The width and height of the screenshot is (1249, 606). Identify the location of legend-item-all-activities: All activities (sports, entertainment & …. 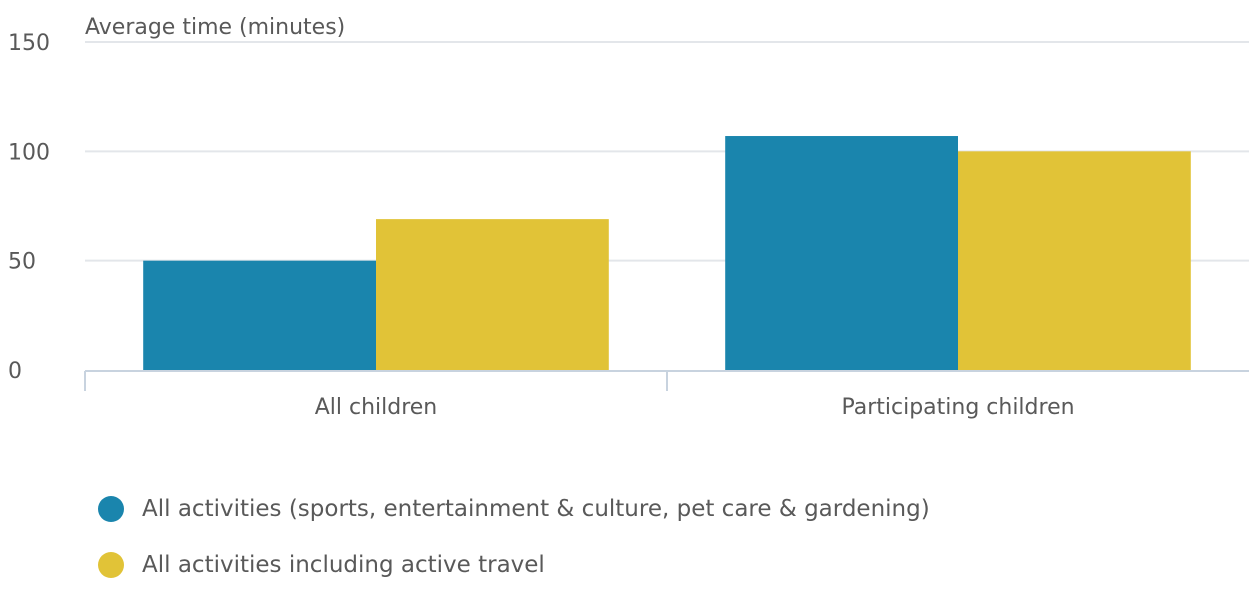
(514, 509).